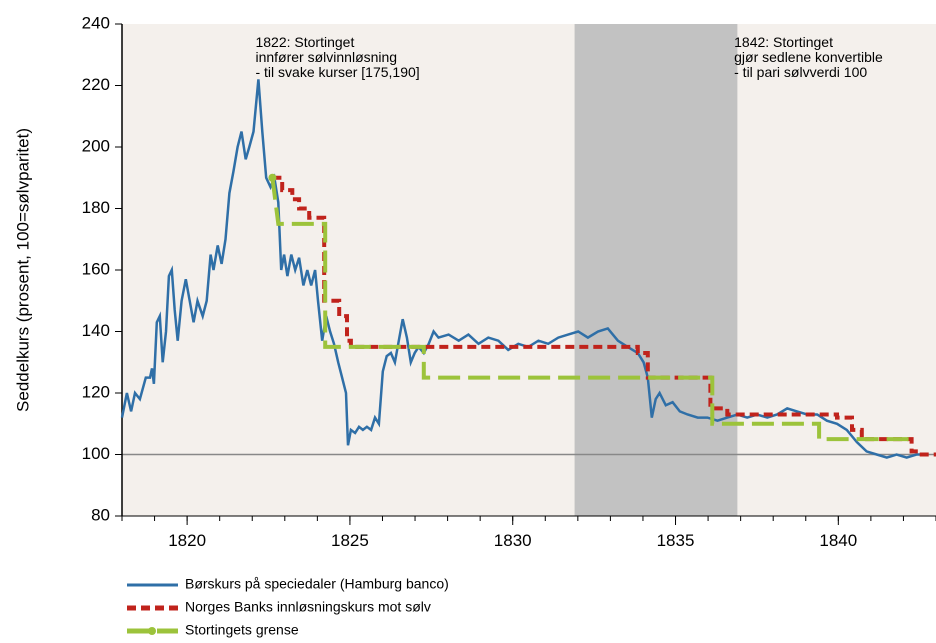 This screenshot has height=643, width=936. What do you see at coordinates (152, 631) in the screenshot?
I see `legend-marker` at bounding box center [152, 631].